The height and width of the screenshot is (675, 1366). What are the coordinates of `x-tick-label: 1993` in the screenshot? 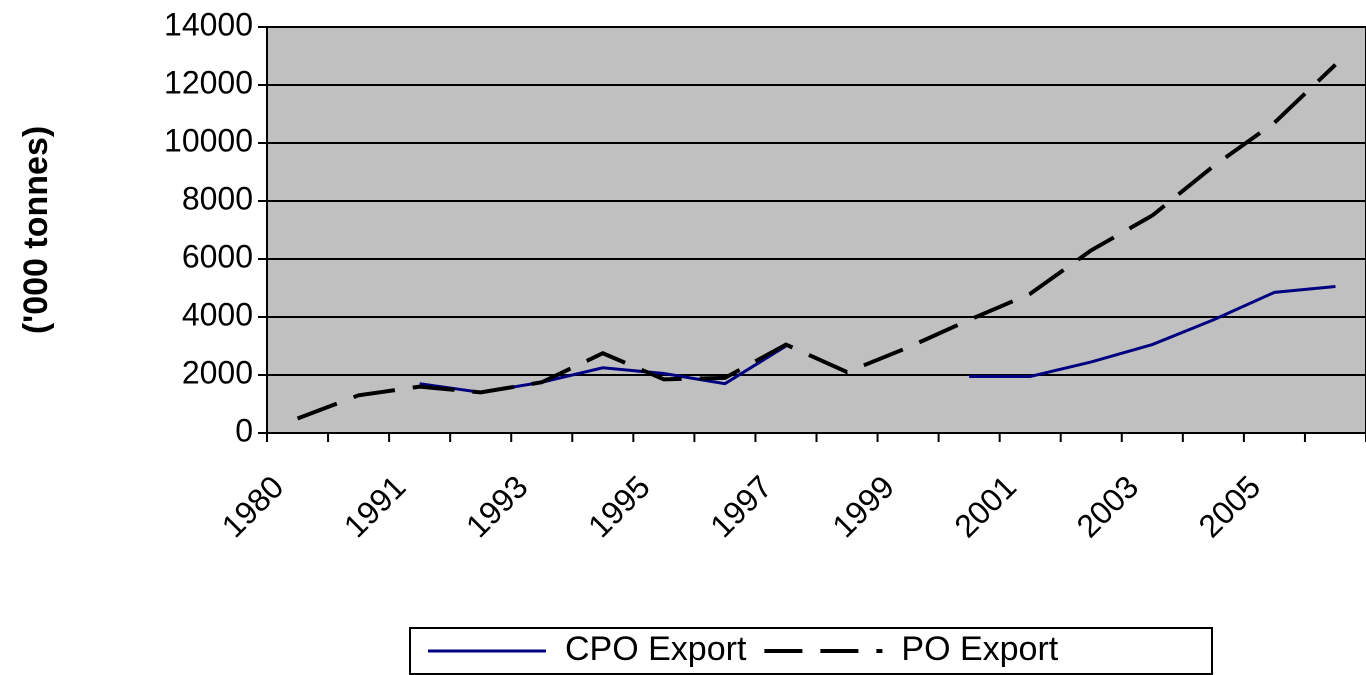 It's located at (497, 506).